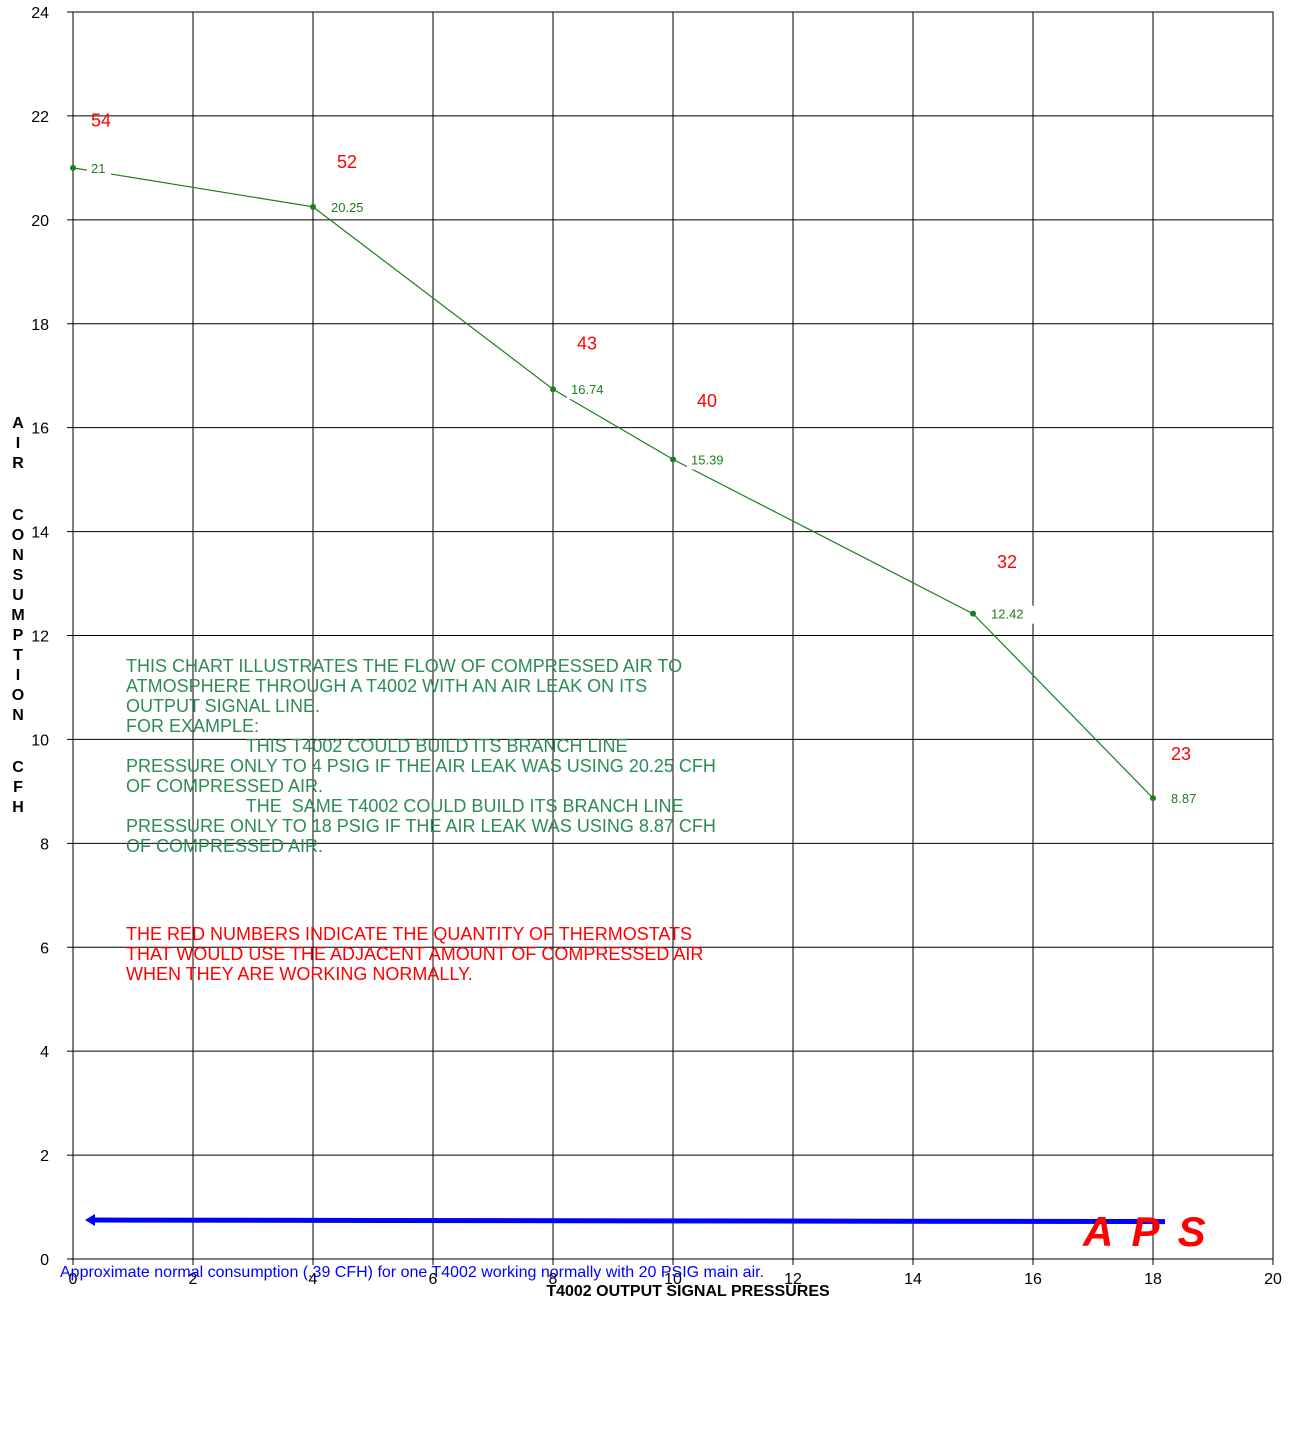 The height and width of the screenshot is (1437, 1299). What do you see at coordinates (17, 615) in the screenshot?
I see `y-axis-label-letter: M` at bounding box center [17, 615].